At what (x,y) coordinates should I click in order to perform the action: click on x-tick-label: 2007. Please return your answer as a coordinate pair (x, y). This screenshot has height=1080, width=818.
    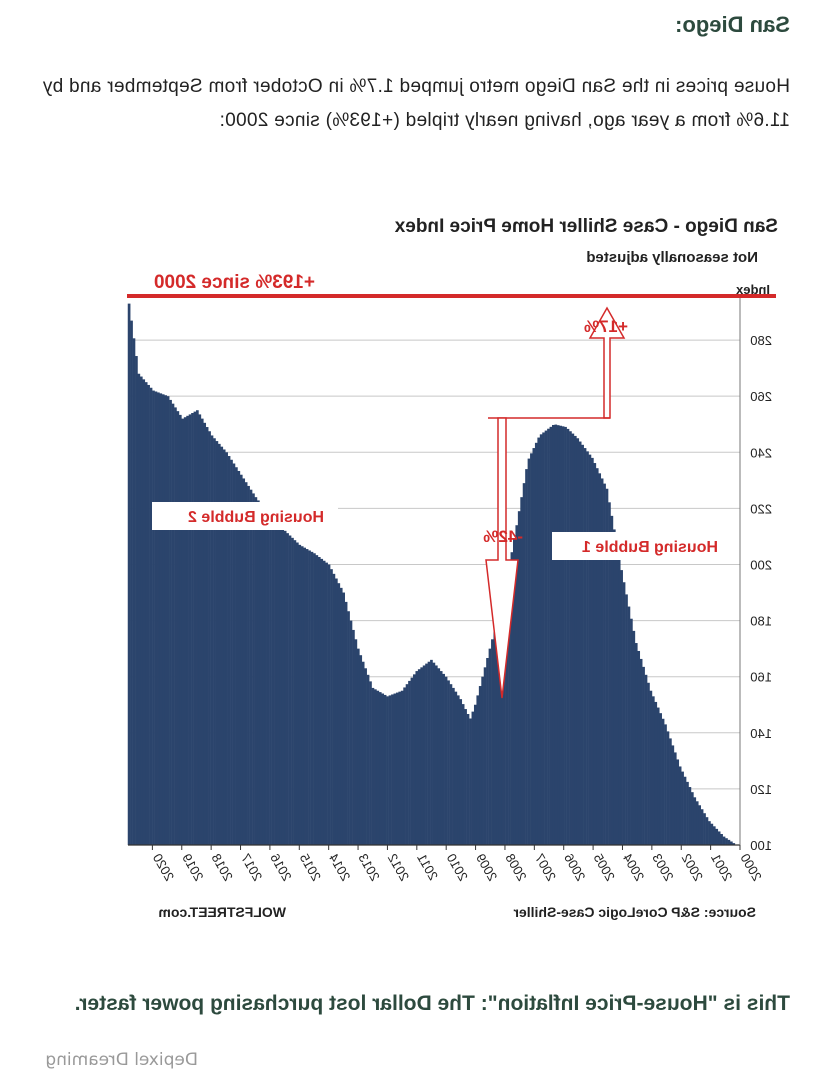
    Looking at the image, I should click on (545, 867).